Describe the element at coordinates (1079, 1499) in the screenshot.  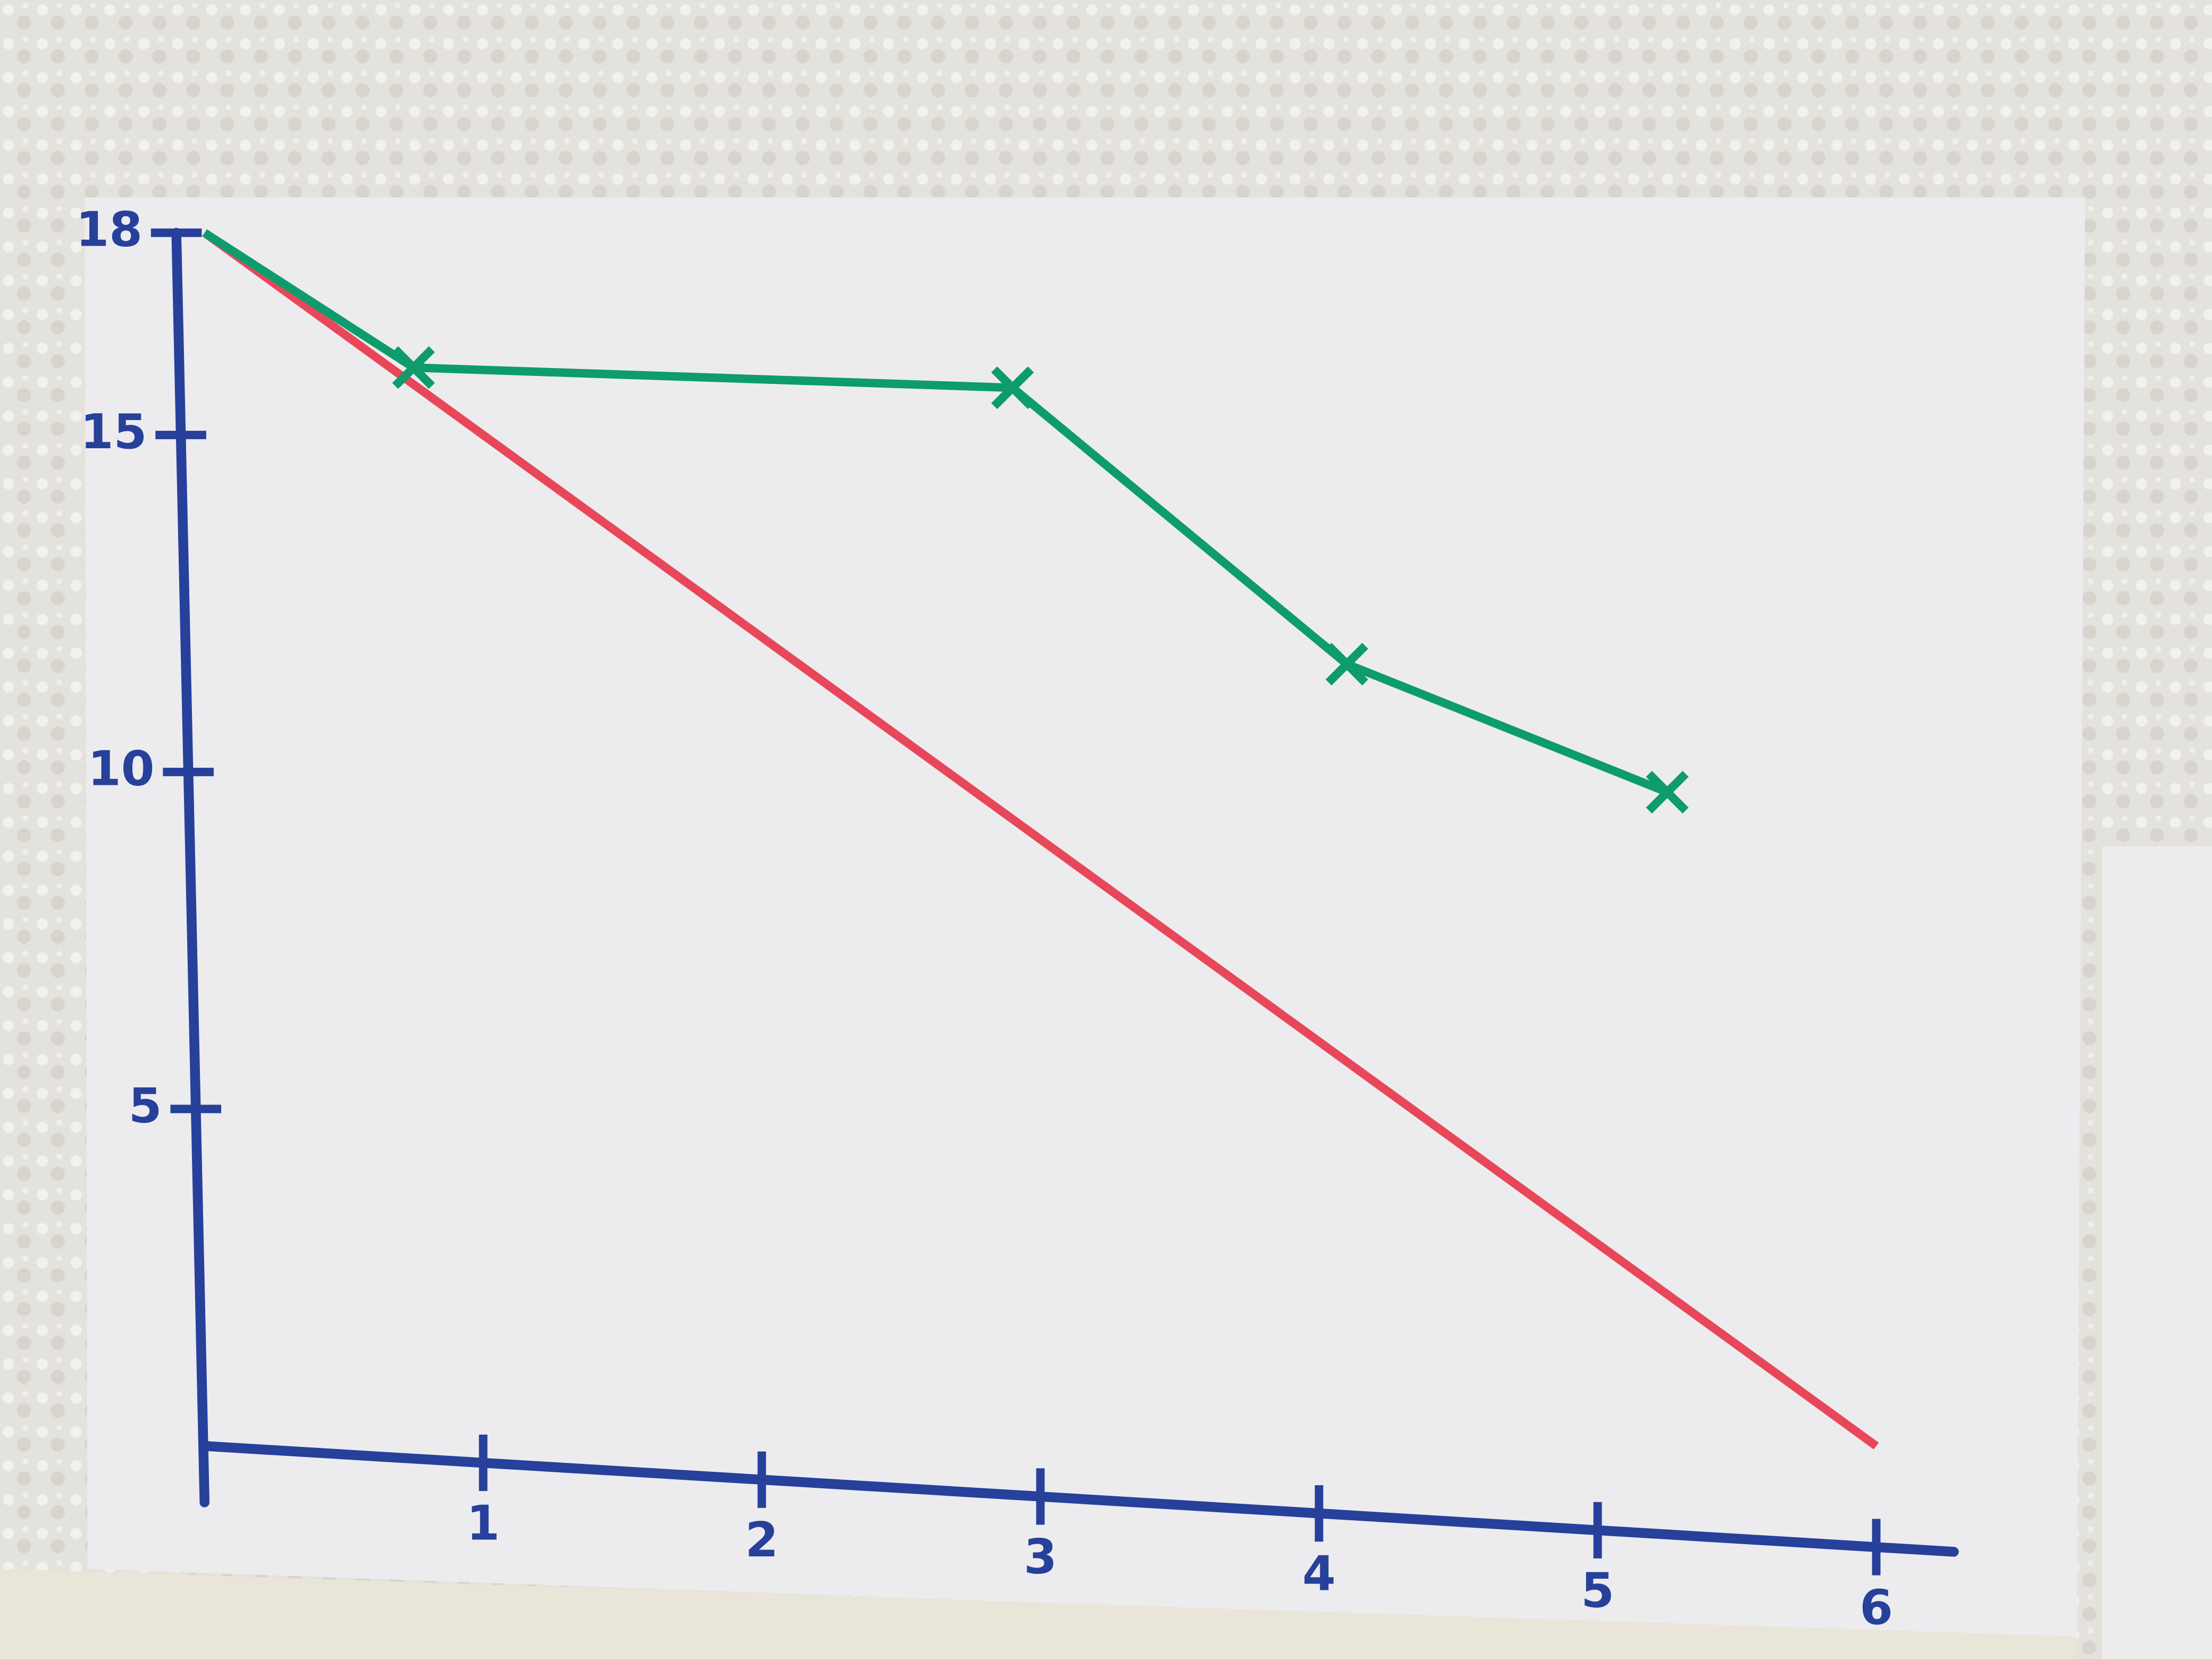
I see `x-axis` at that location.